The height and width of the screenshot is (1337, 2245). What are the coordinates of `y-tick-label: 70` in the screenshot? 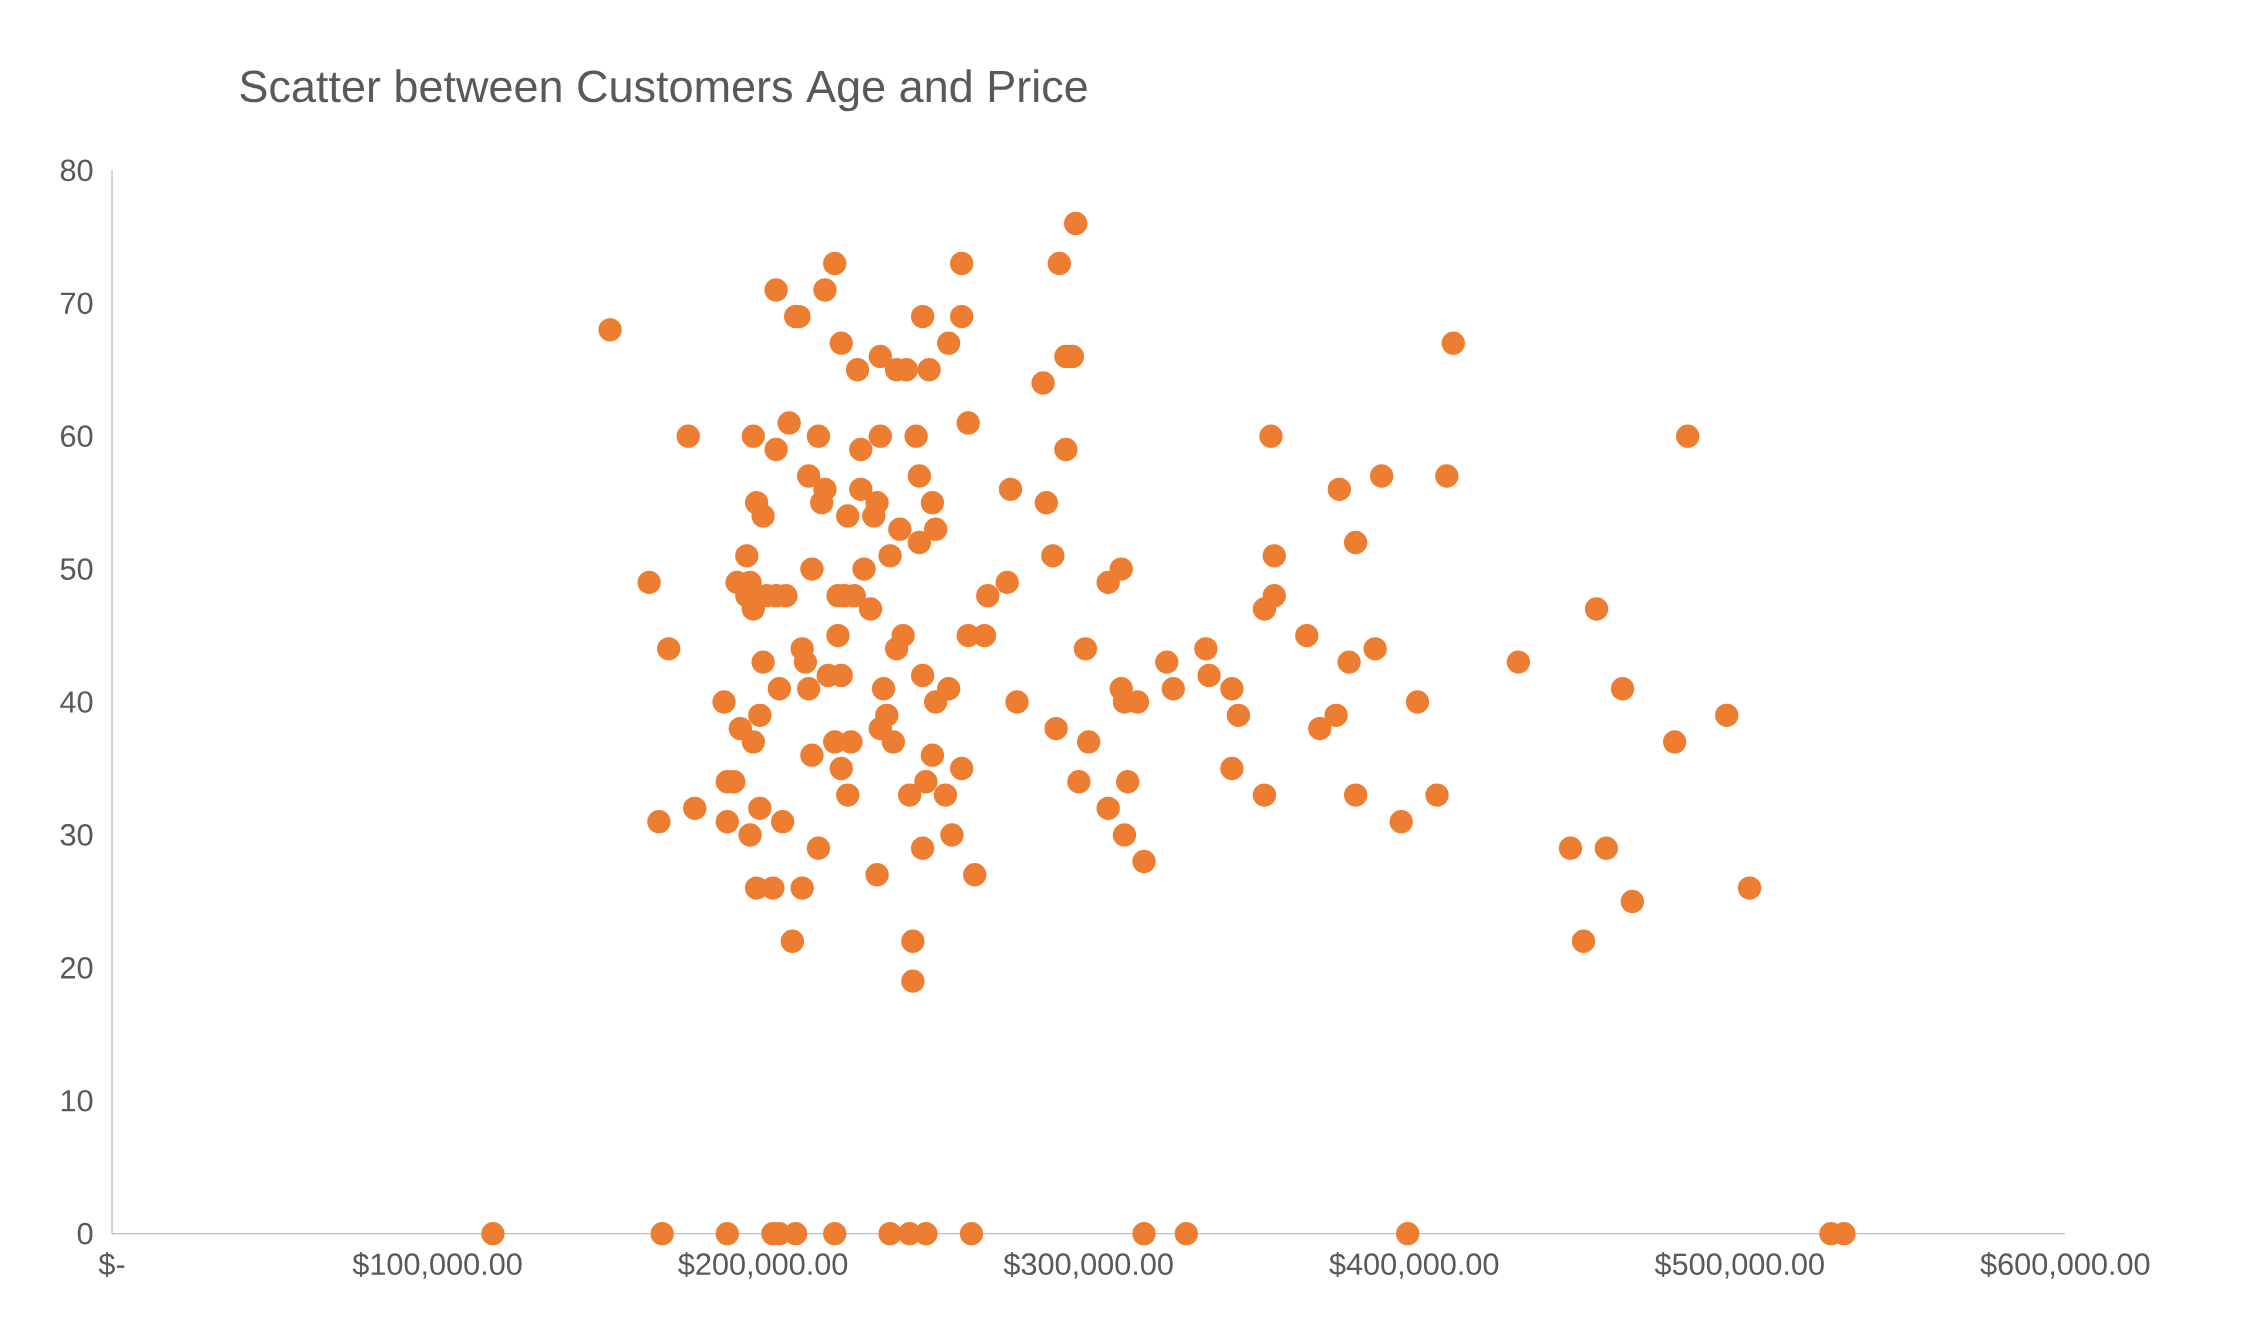 It's located at (77, 303).